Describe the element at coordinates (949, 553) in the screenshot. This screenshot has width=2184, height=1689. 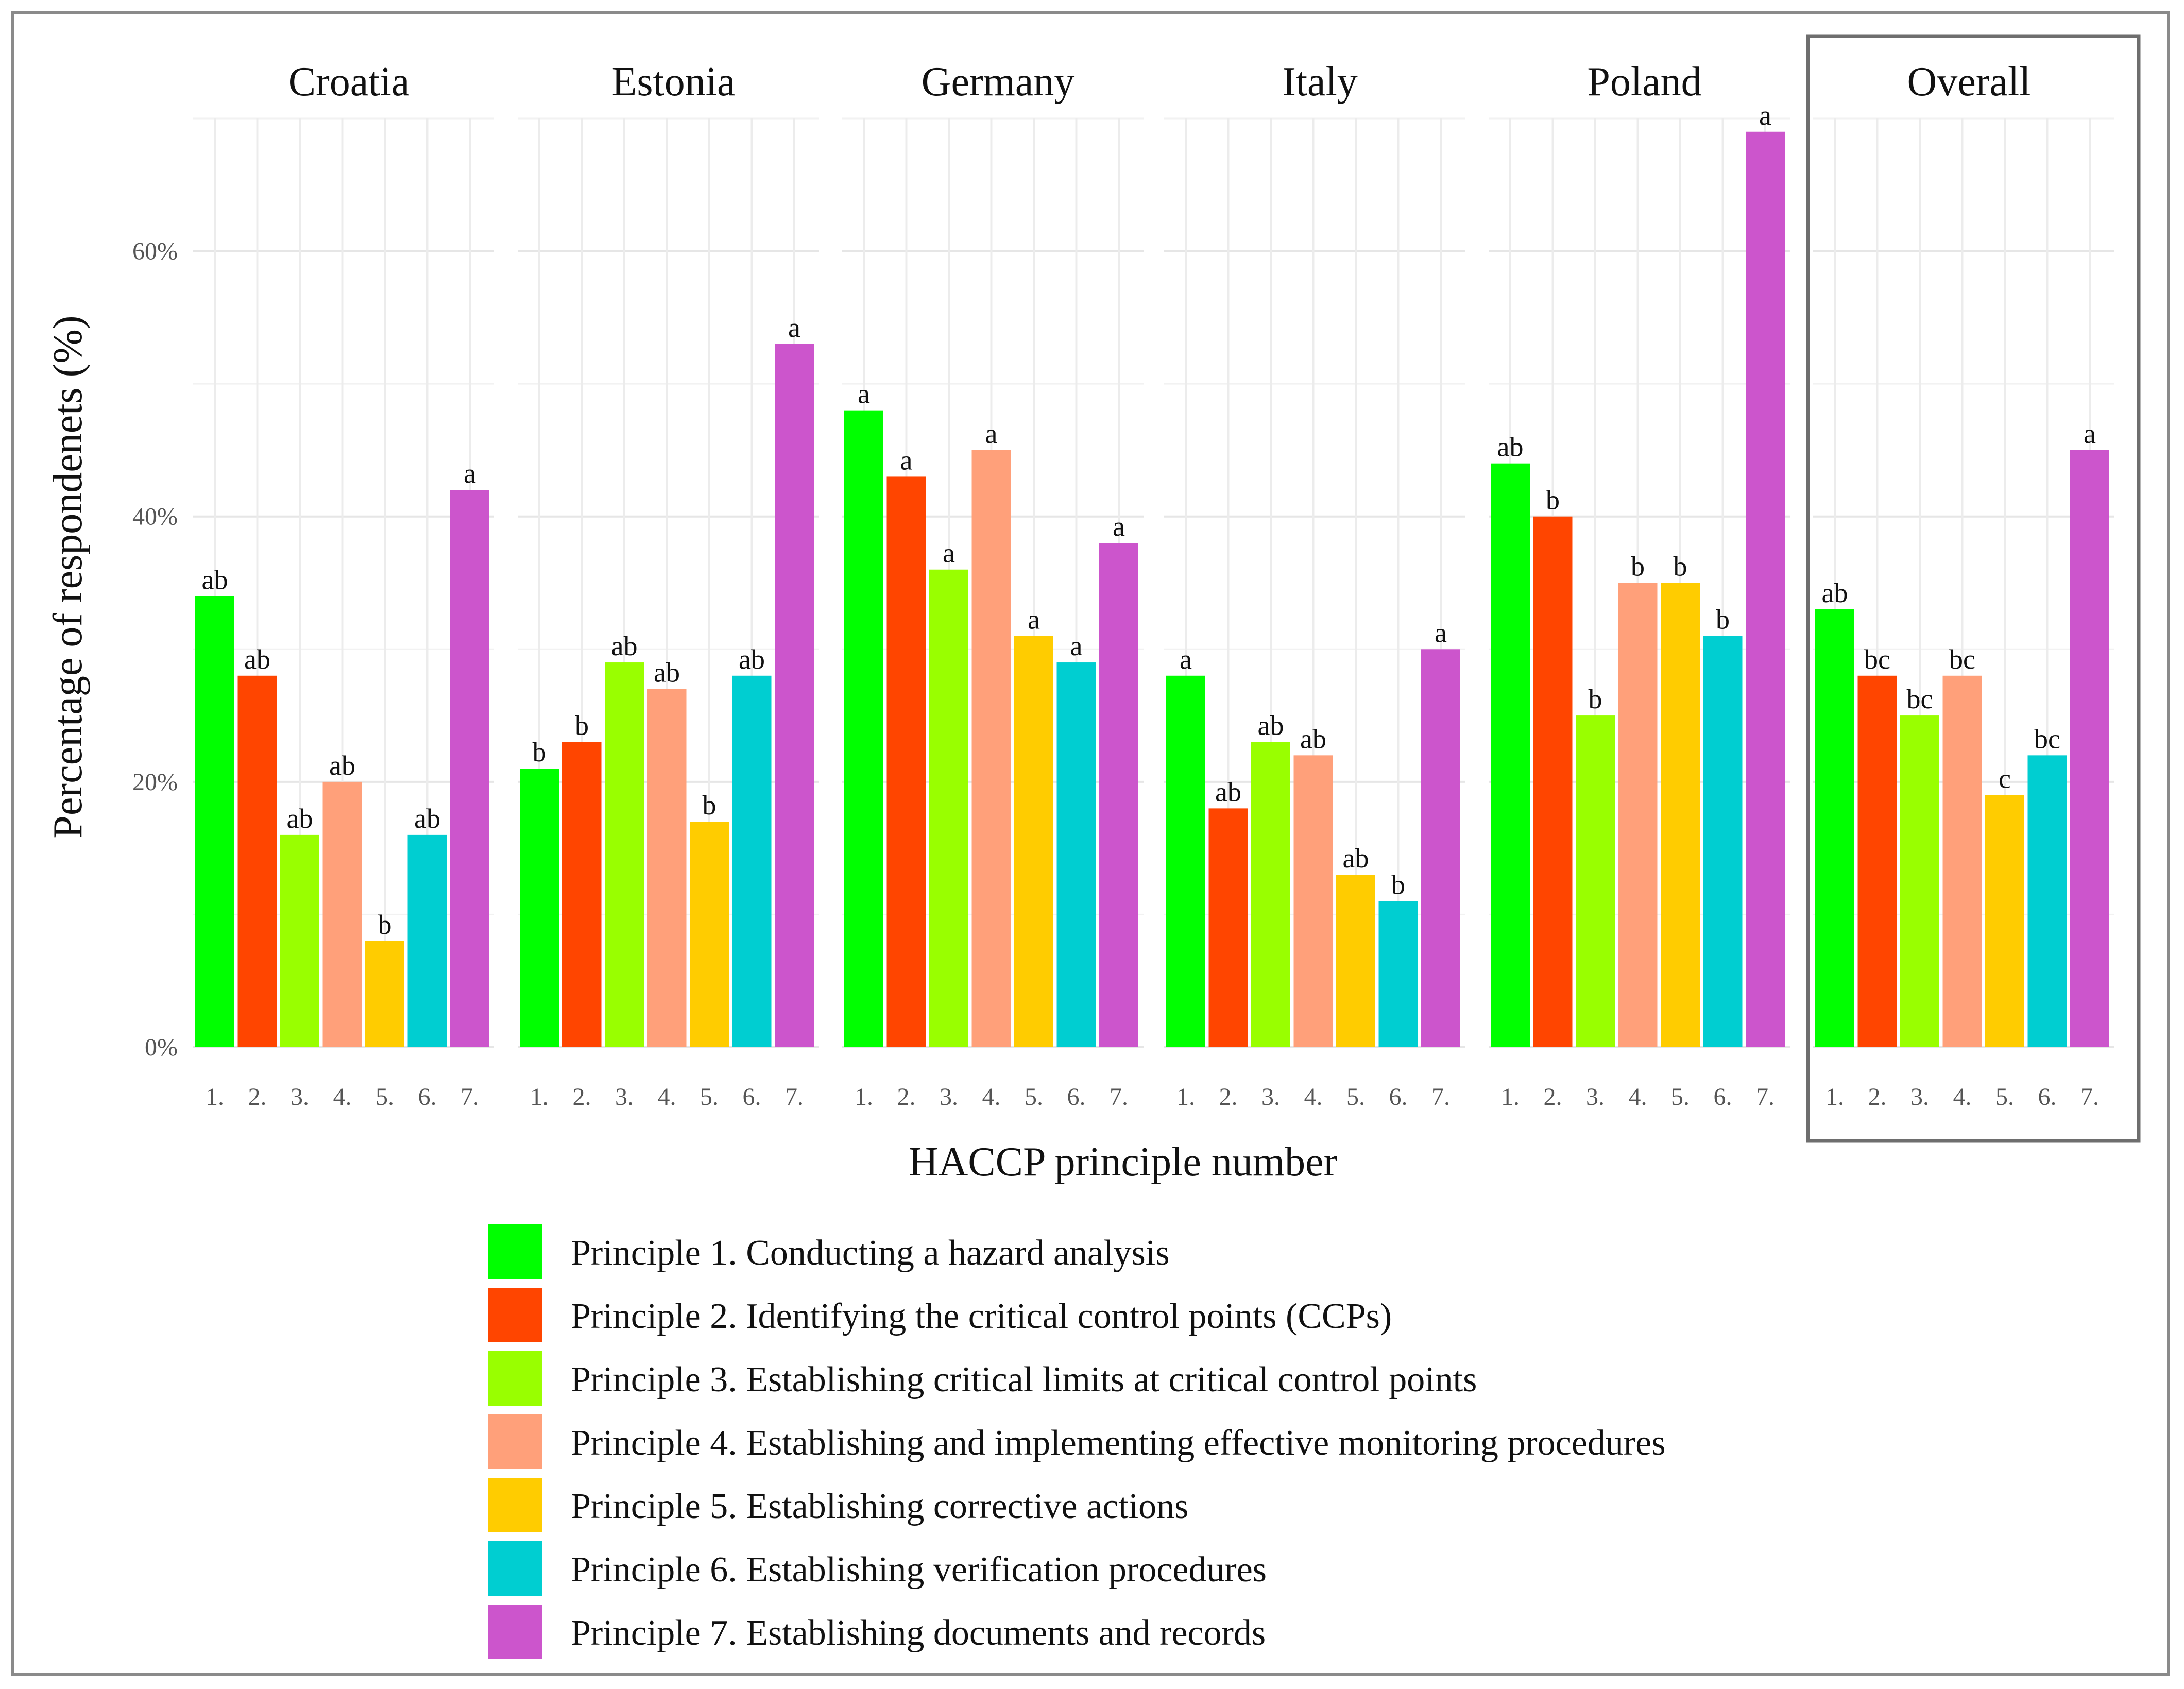
I see `bar-label-germany-principle-3: a` at that location.